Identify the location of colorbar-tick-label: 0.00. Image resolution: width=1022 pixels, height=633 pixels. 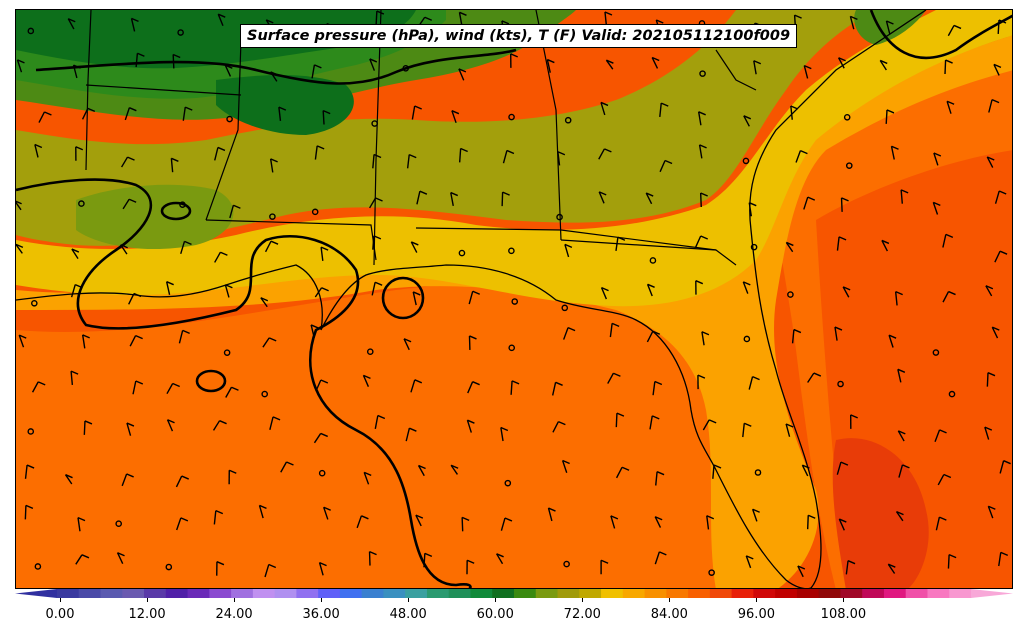
(60, 614).